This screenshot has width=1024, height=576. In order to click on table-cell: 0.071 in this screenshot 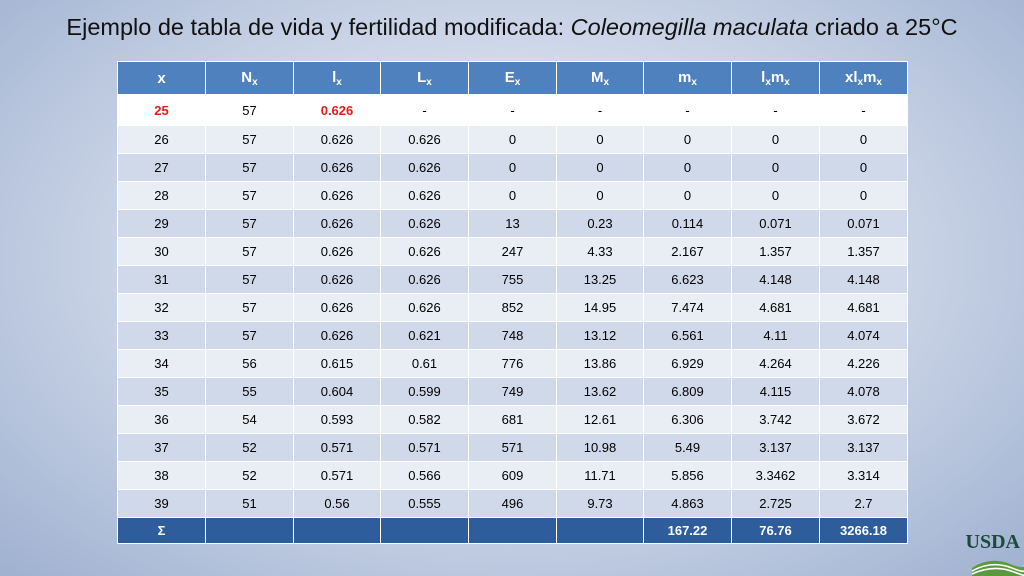, I will do `click(775, 223)`.